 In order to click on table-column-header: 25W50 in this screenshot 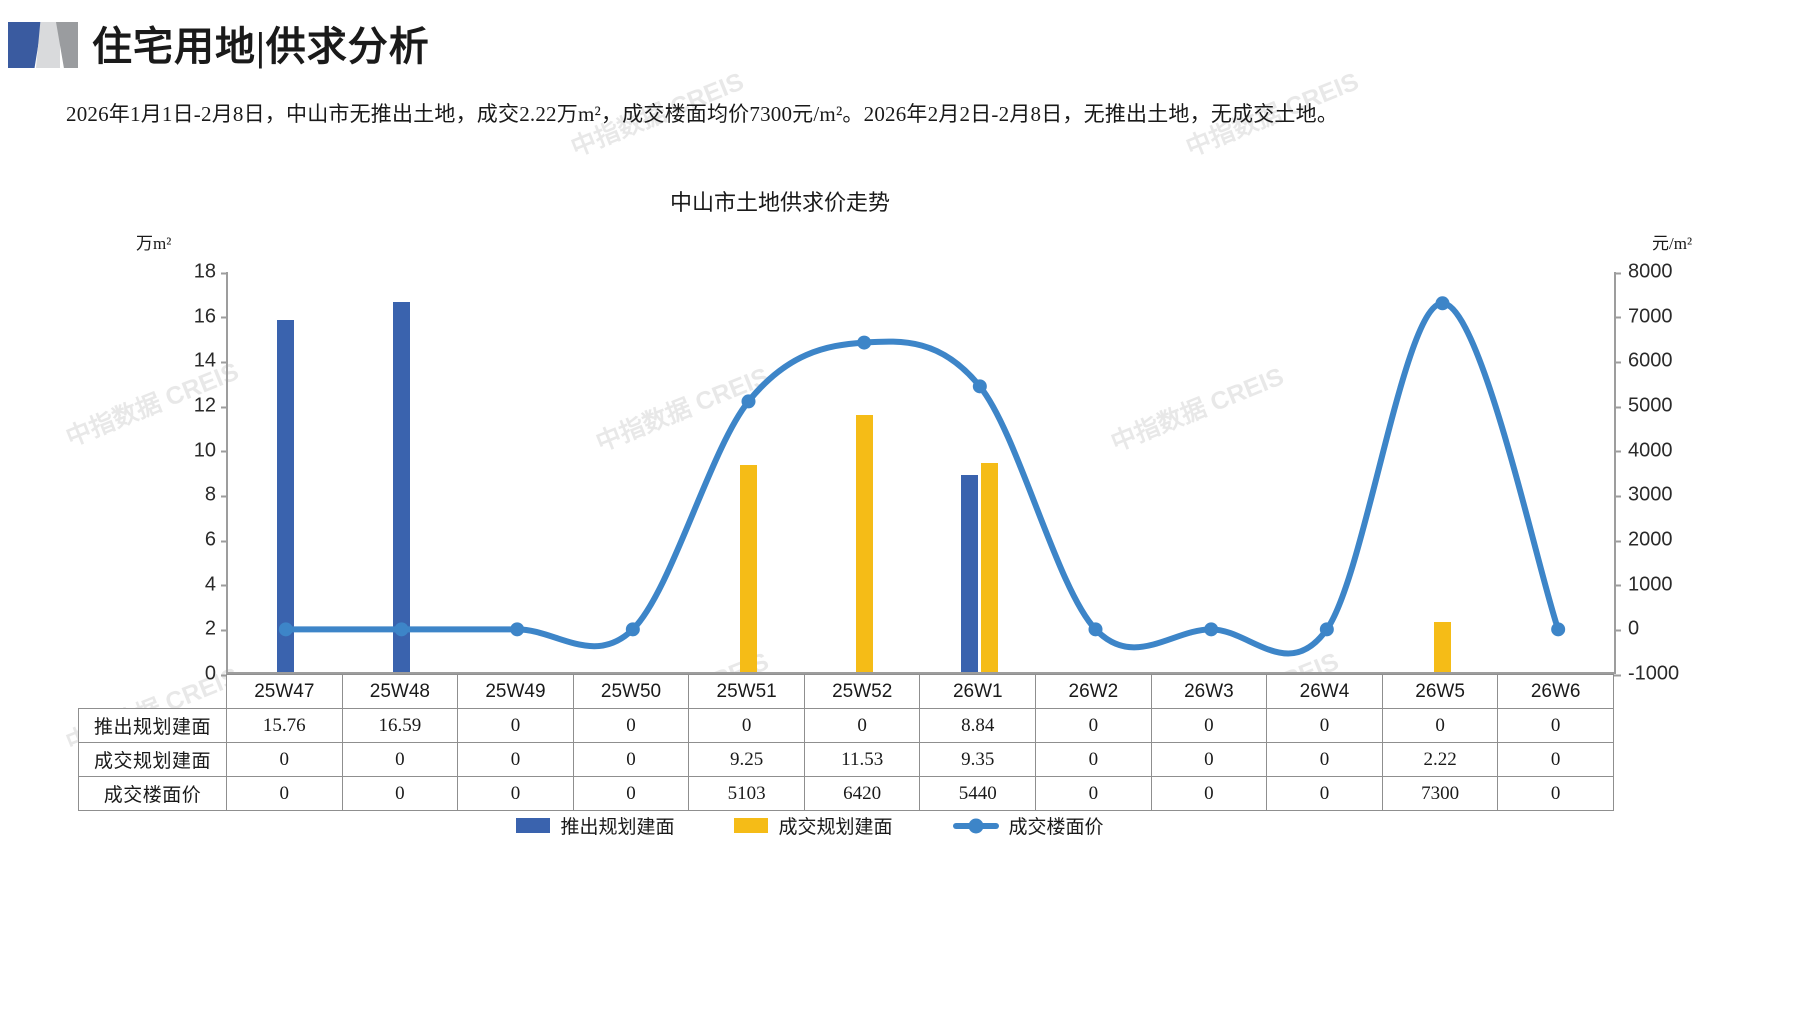, I will do `click(631, 691)`.